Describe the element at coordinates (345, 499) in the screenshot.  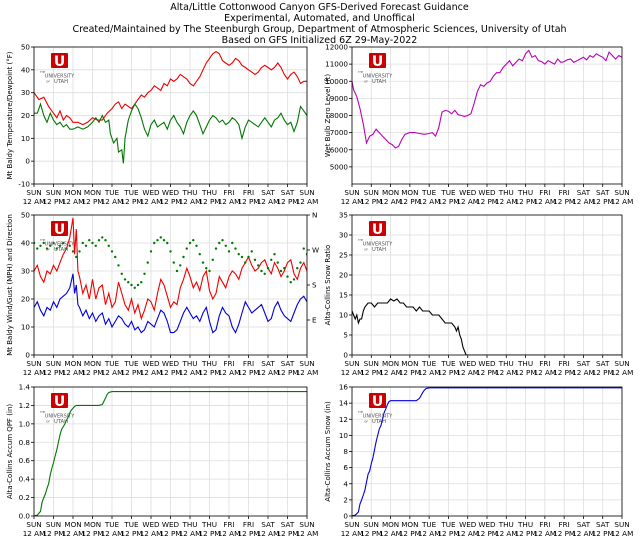
I see `y-tick-label: 2` at that location.